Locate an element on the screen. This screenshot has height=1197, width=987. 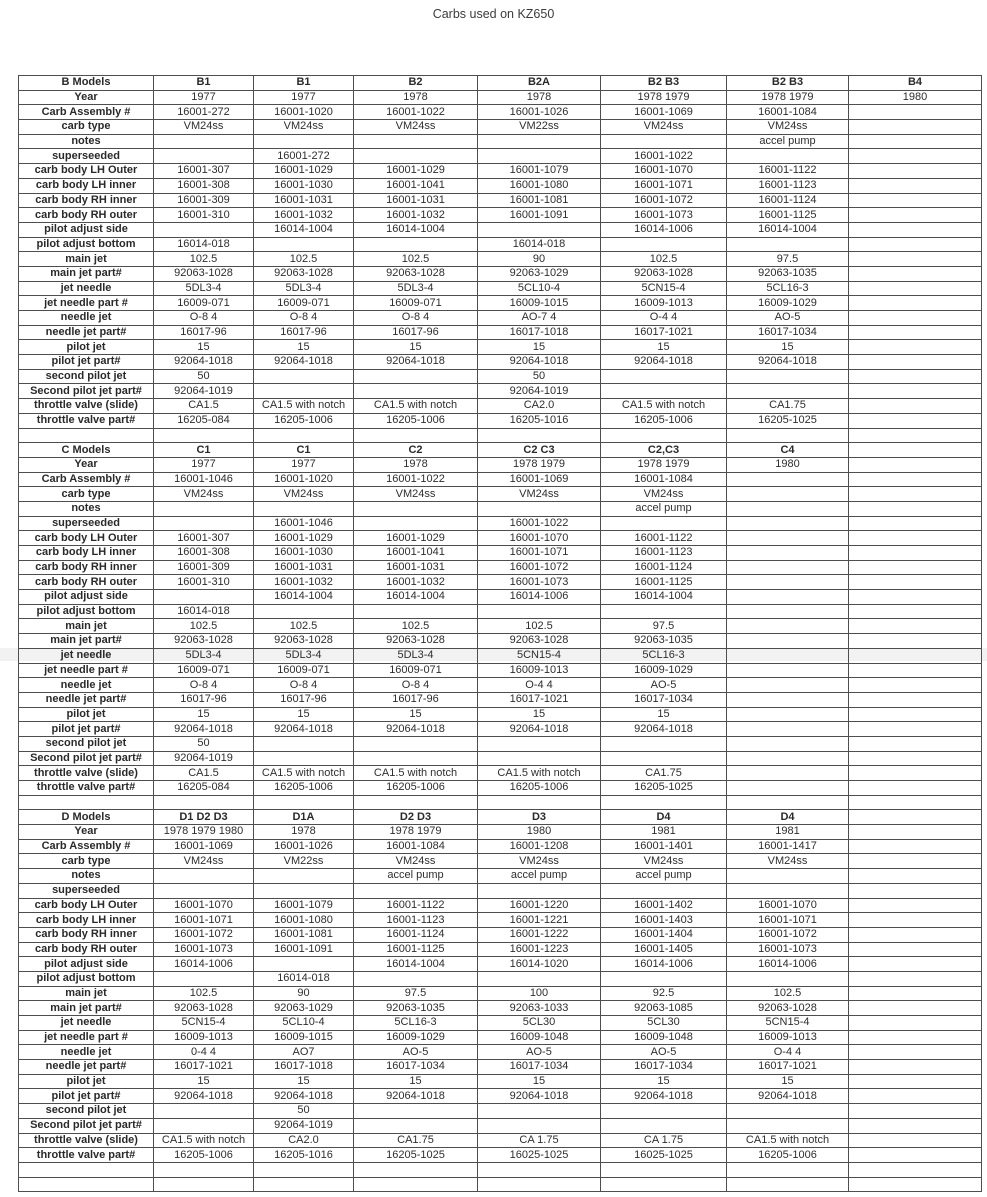
table-row: superseeded 16001-272 16001-1022 is located at coordinates (500, 156).